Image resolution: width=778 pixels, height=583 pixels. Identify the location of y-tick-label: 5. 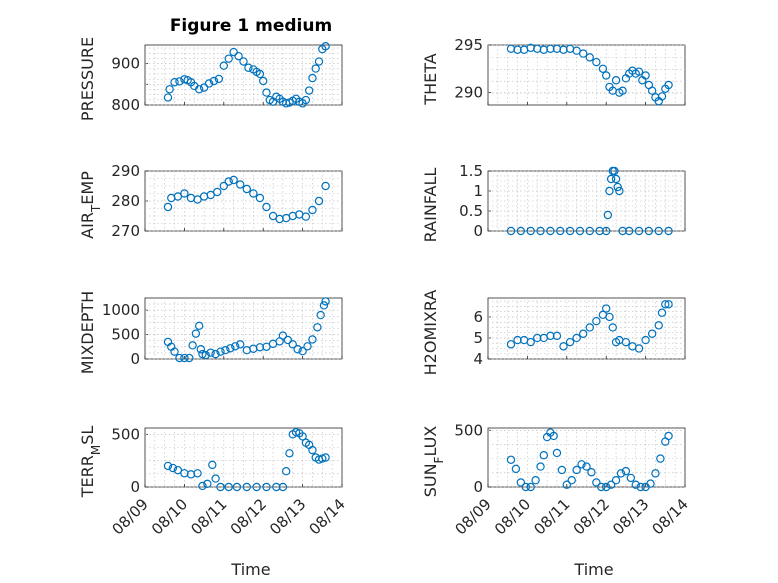
(478, 338).